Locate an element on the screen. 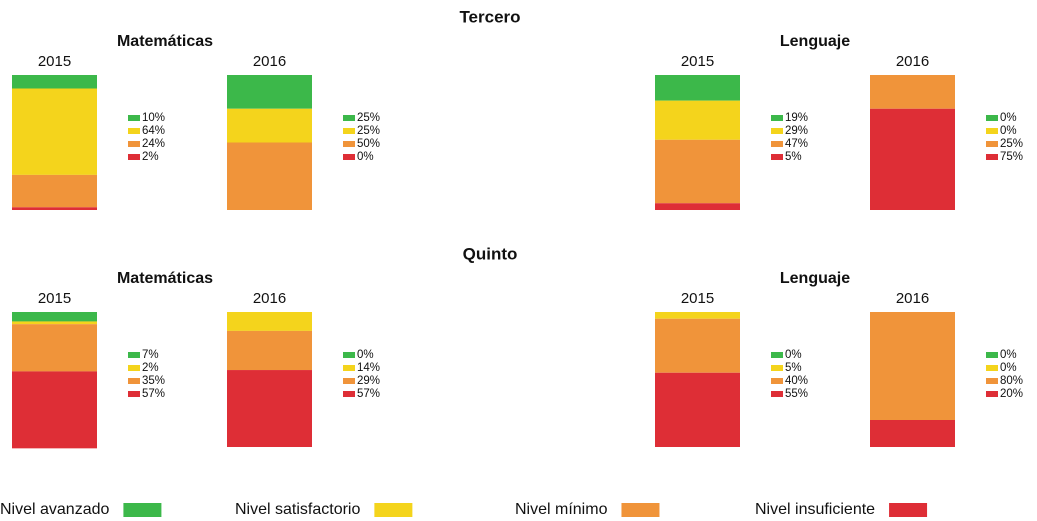 The height and width of the screenshot is (521, 1037). legend-label: Nivel mínimo is located at coordinates (561, 509).